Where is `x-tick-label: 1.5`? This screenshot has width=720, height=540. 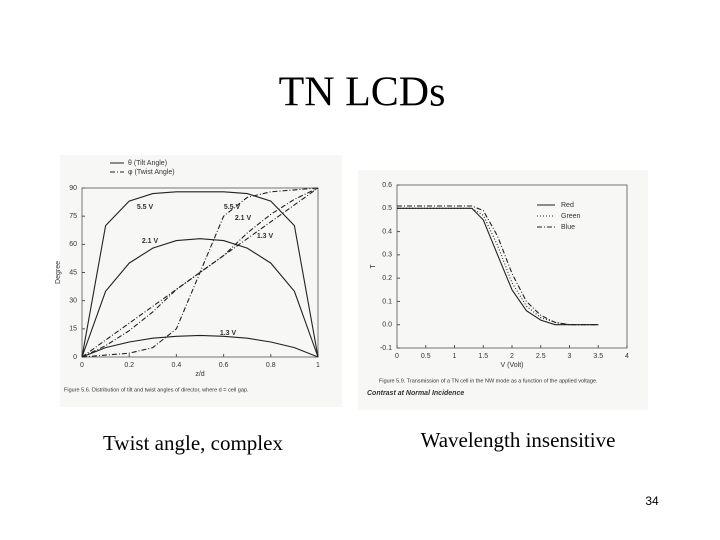 x-tick-label: 1.5 is located at coordinates (483, 356).